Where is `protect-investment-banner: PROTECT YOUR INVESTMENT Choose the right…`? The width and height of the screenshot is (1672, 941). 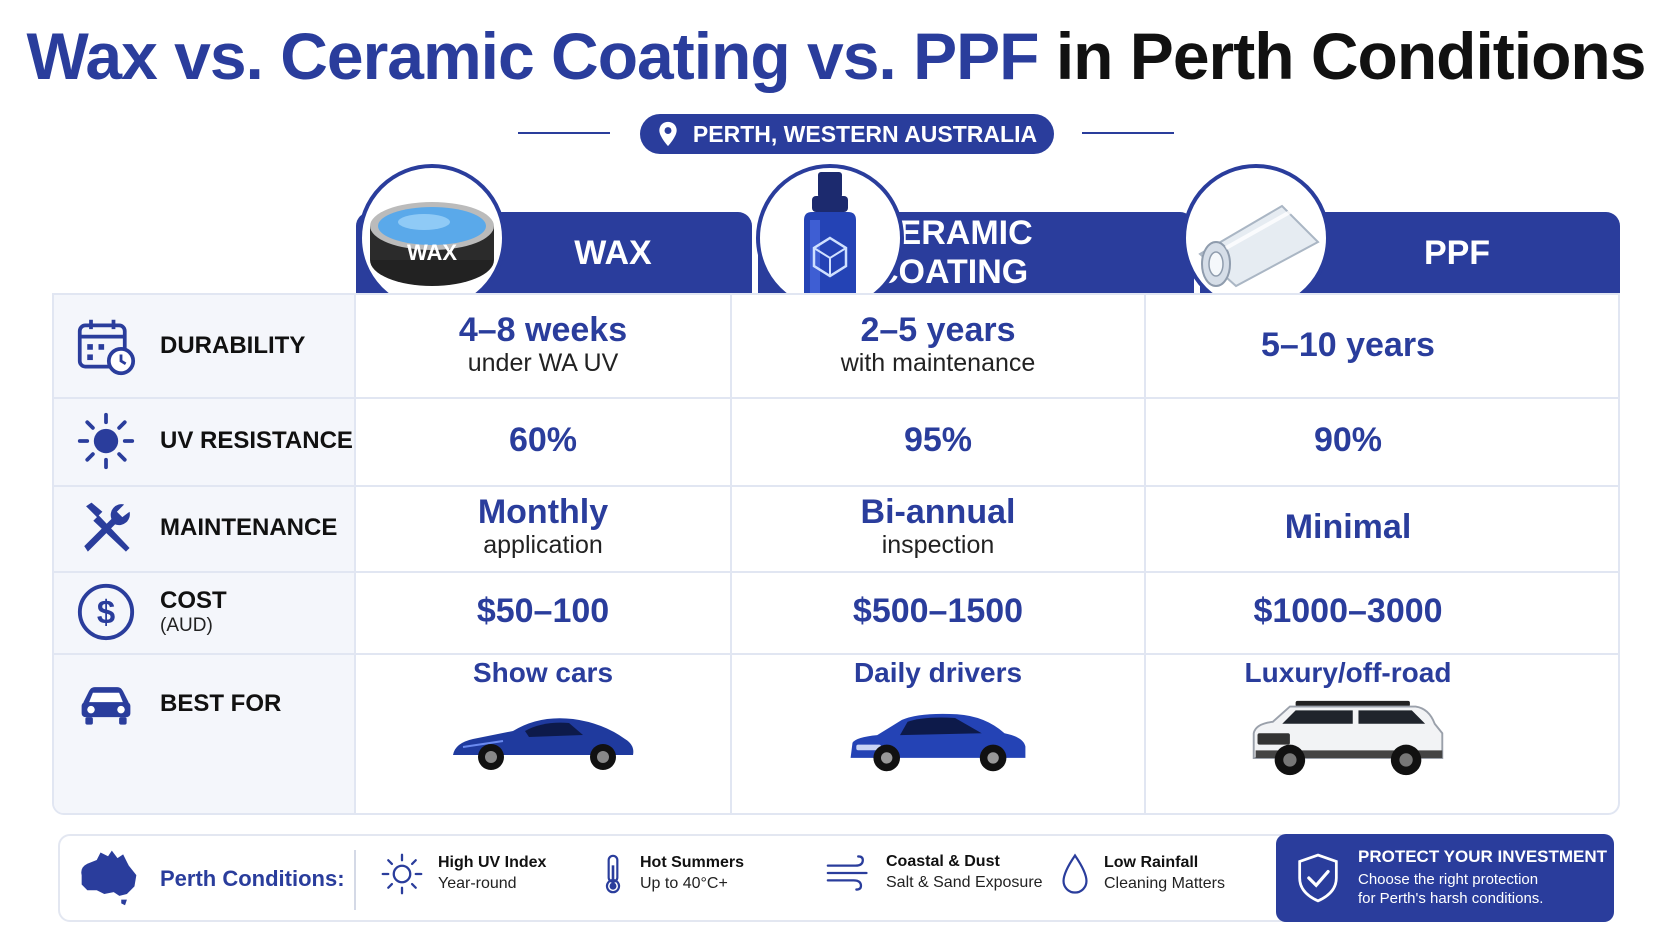 protect-investment-banner: PROTECT YOUR INVESTMENT Choose the right… is located at coordinates (1445, 878).